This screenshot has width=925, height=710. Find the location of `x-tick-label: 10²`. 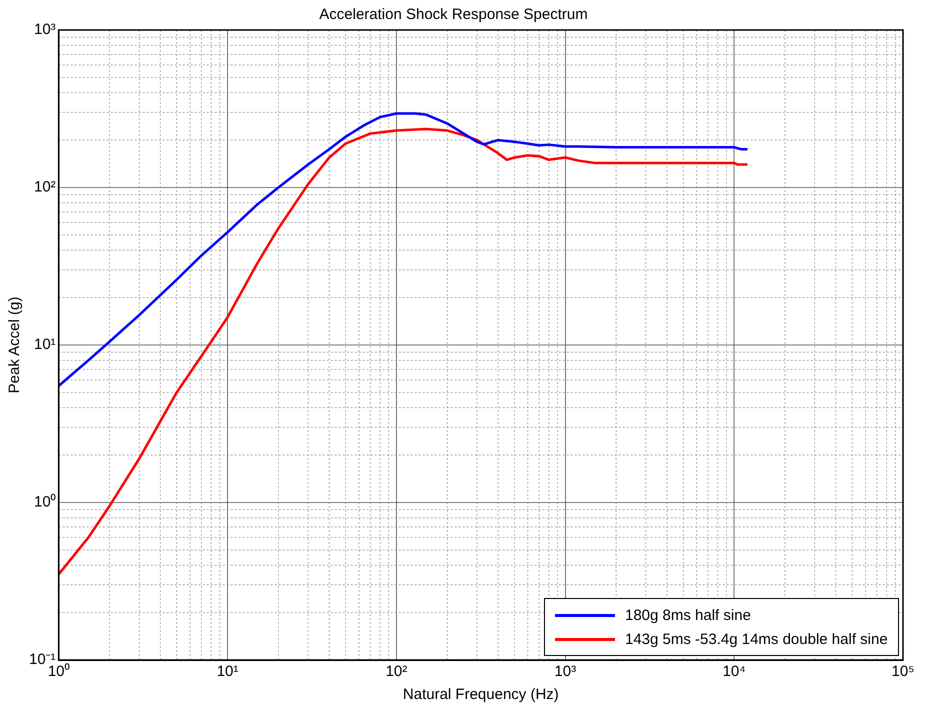

x-tick-label: 10² is located at coordinates (397, 671).